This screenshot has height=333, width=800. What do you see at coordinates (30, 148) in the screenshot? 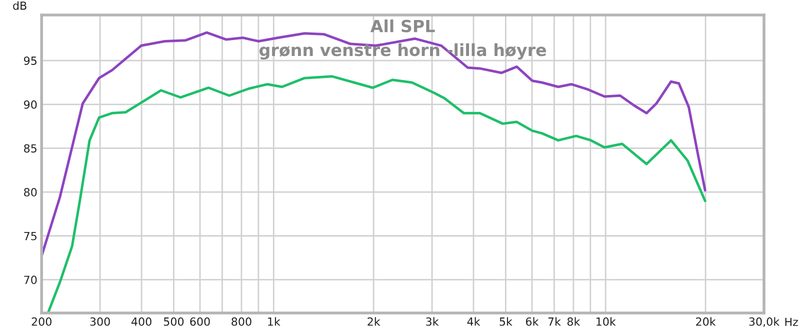
I see `y-tick-label: 85` at bounding box center [30, 148].